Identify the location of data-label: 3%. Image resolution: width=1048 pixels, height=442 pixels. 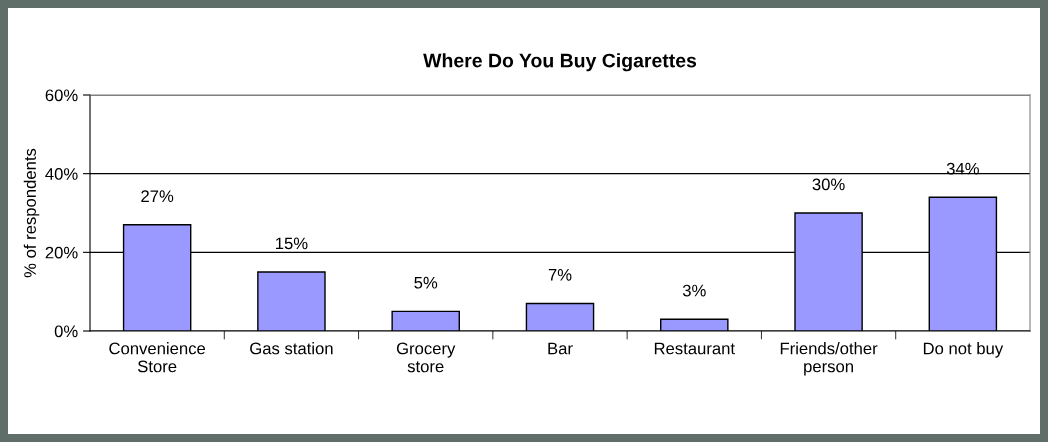
(694, 290).